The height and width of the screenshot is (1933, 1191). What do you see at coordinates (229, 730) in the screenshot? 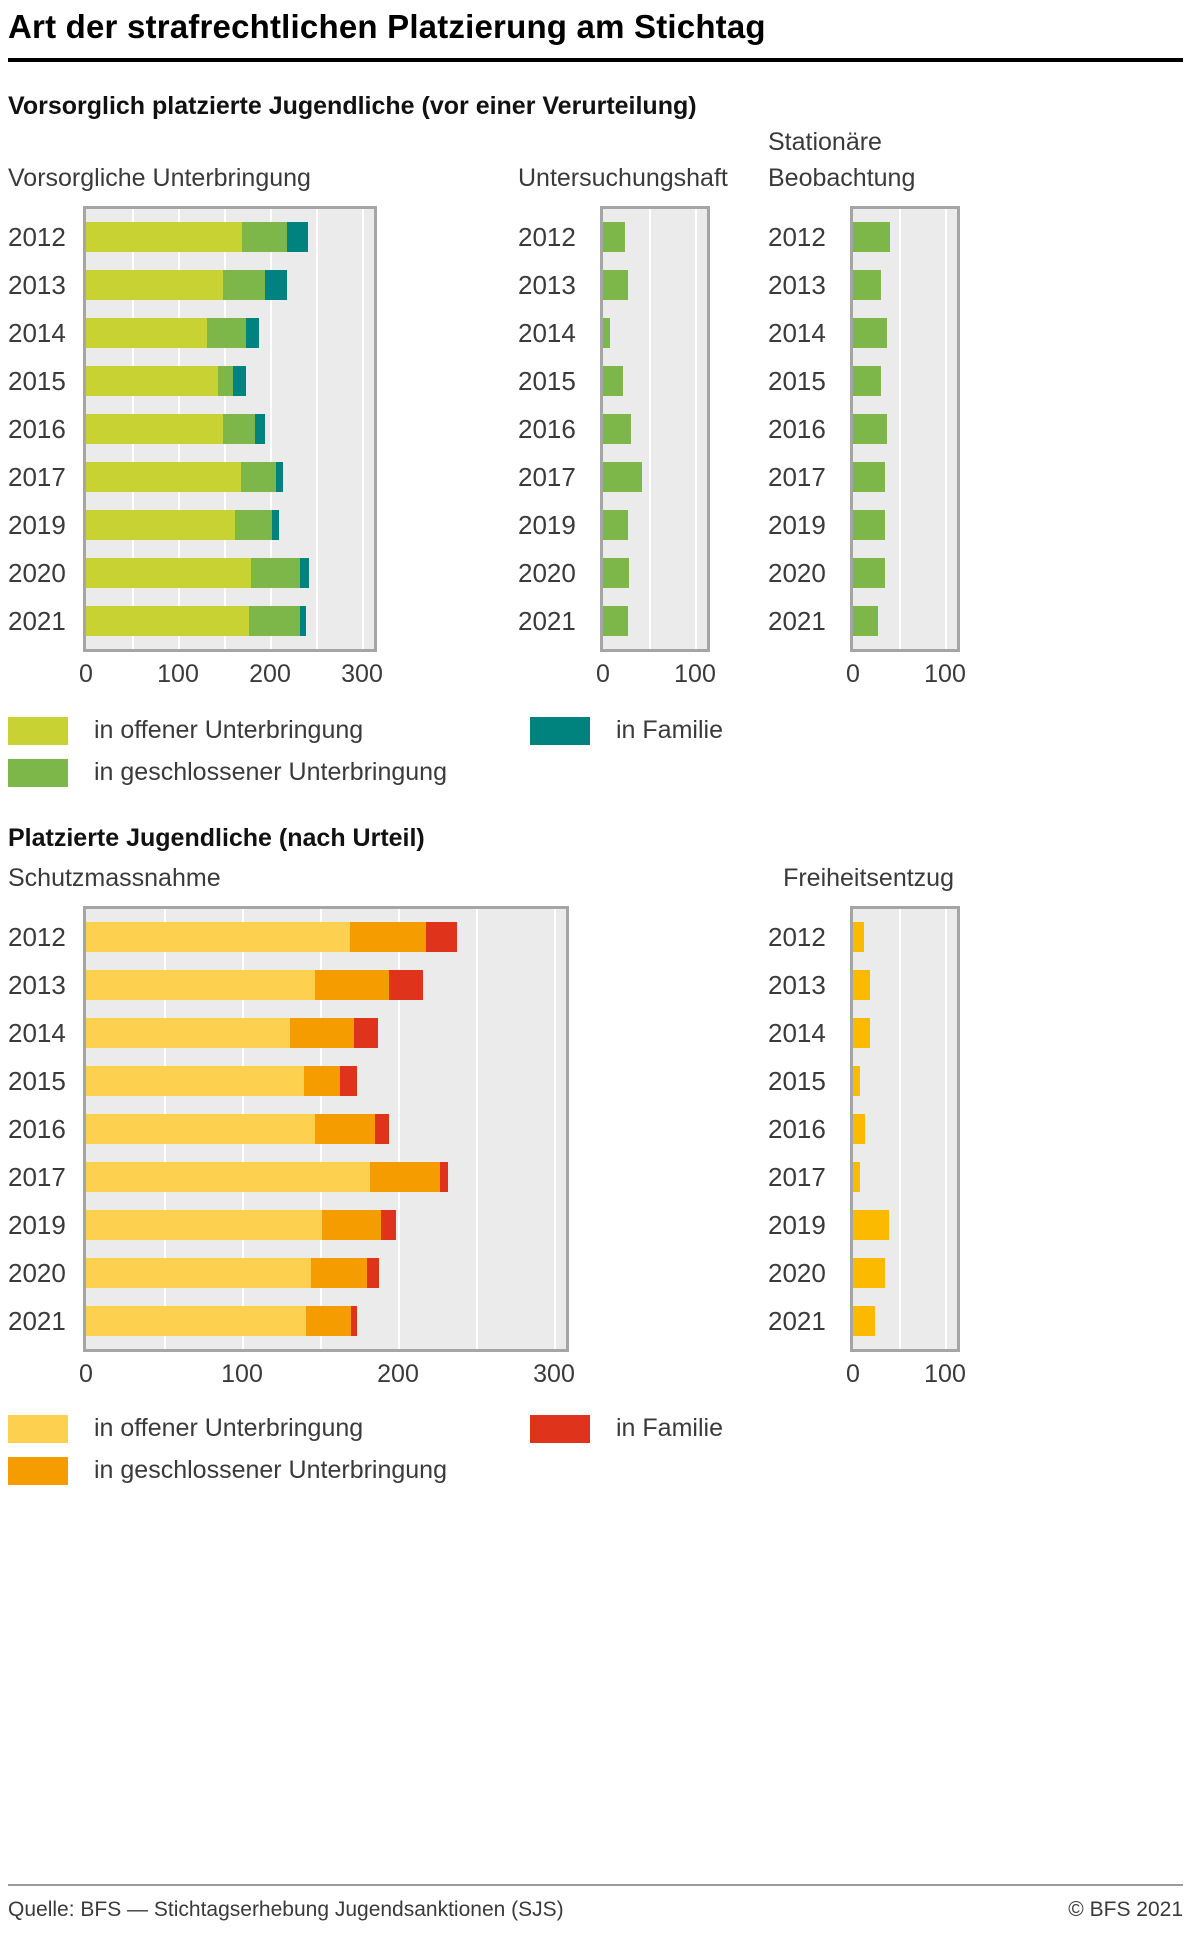
I see `legend-label-offene-unterbringung: in offener Unterbringung` at bounding box center [229, 730].